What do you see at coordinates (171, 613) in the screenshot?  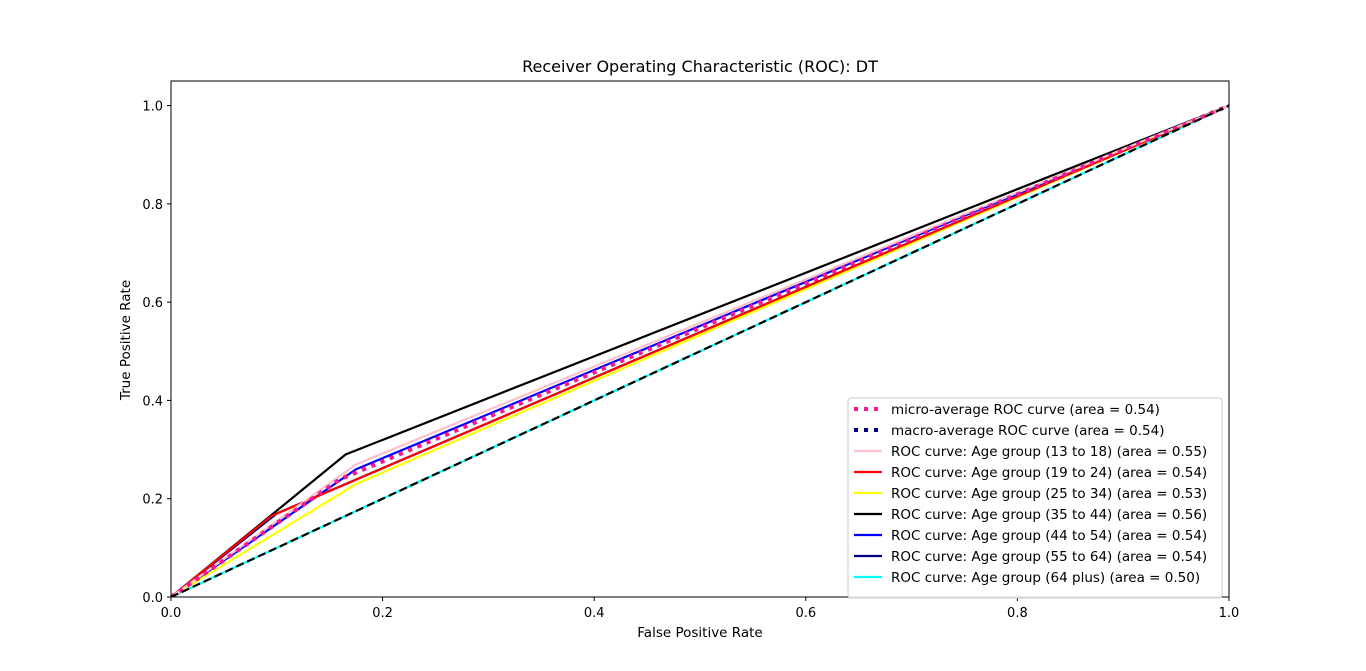 I see `x-tick-label-0: 0.0` at bounding box center [171, 613].